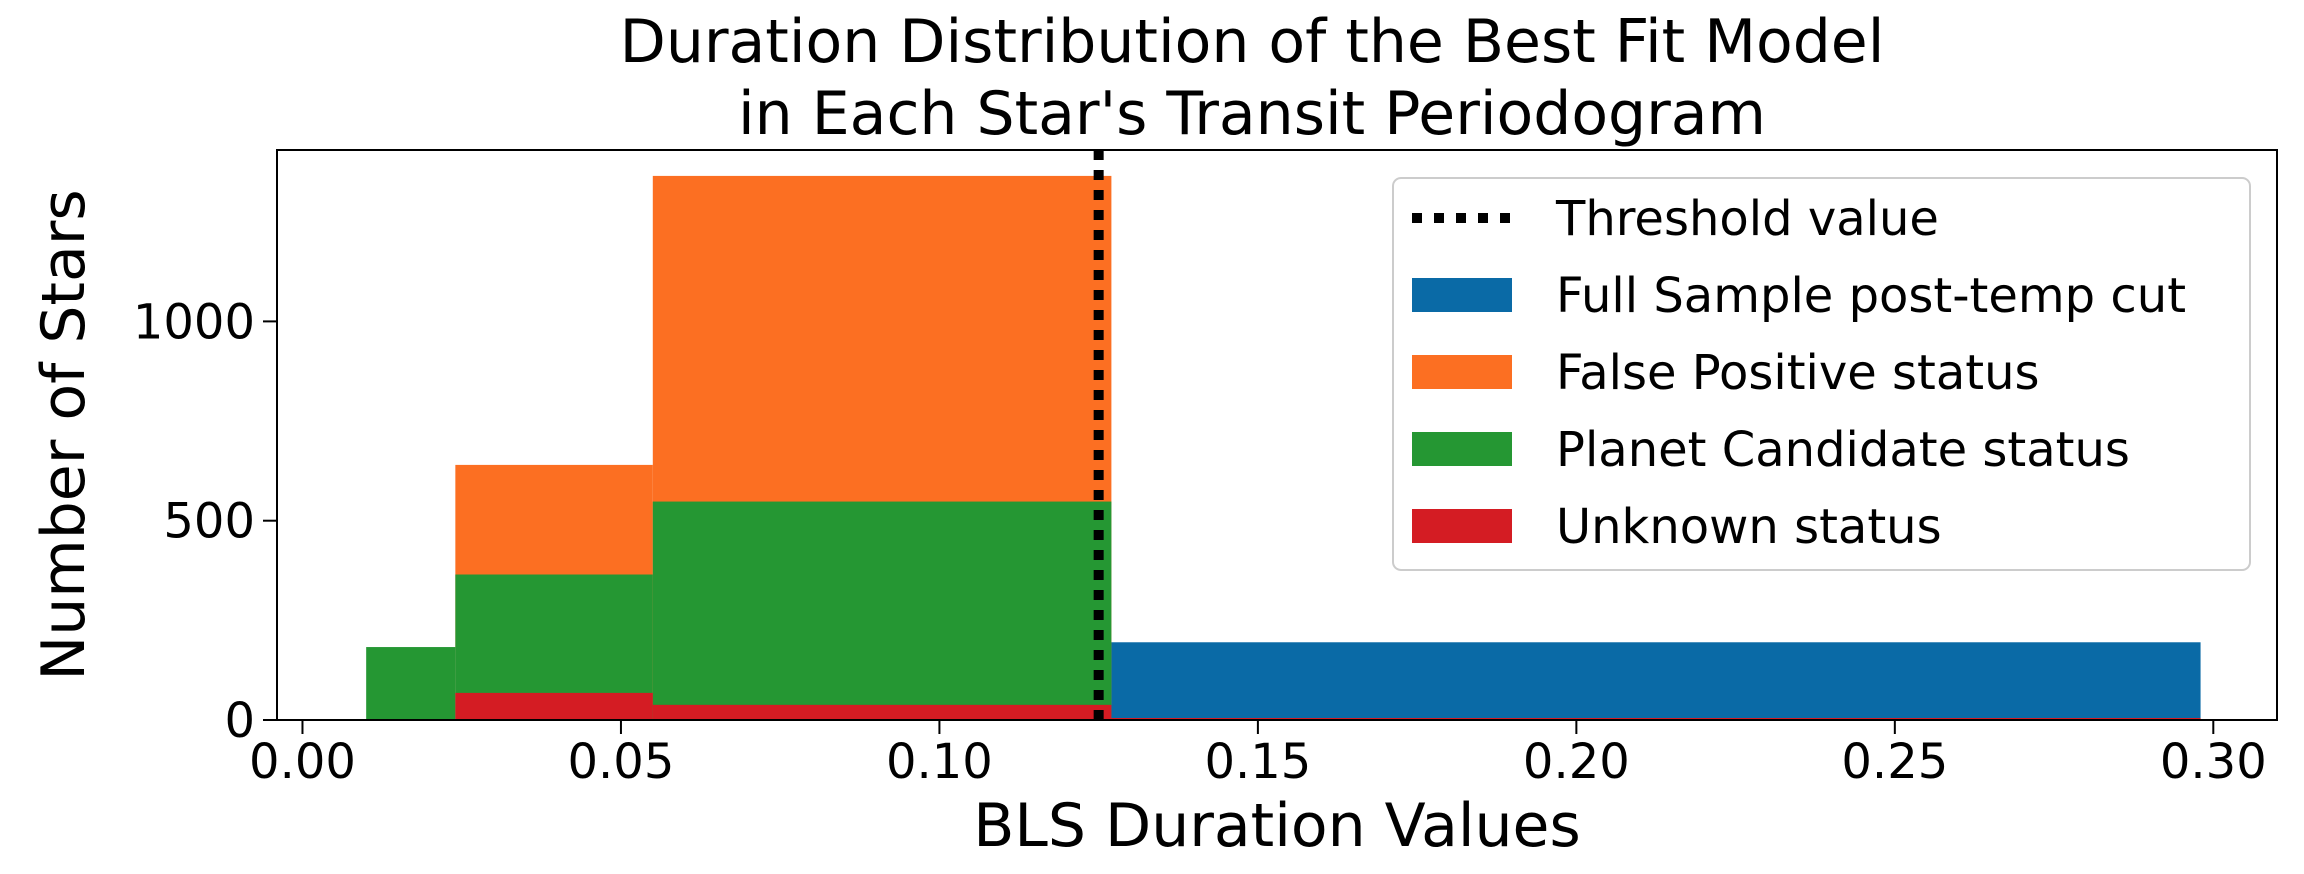 The width and height of the screenshot is (2304, 874). What do you see at coordinates (1276, 826) in the screenshot?
I see `x-axis-label: BLS Duration Values` at bounding box center [1276, 826].